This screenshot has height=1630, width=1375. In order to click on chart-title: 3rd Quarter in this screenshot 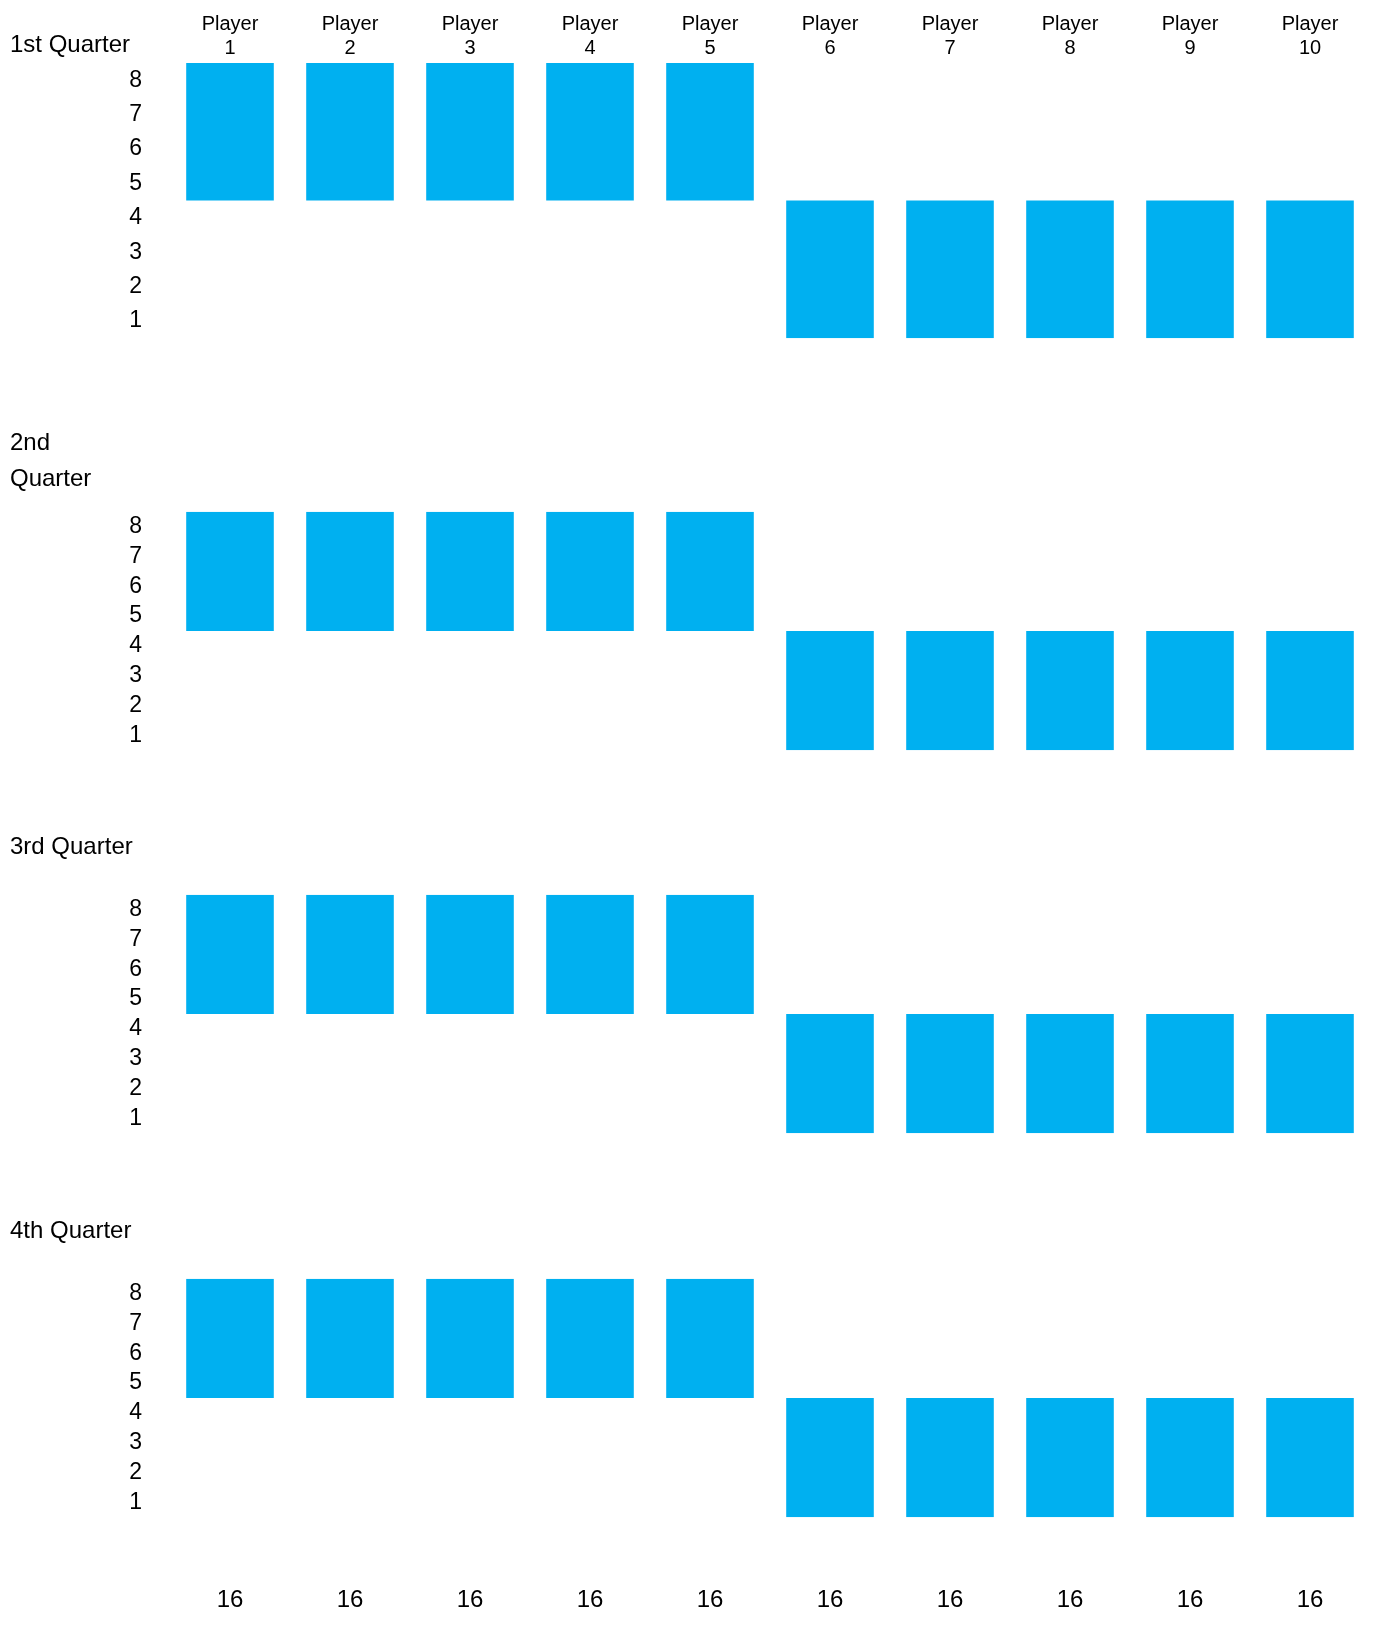, I will do `click(72, 846)`.